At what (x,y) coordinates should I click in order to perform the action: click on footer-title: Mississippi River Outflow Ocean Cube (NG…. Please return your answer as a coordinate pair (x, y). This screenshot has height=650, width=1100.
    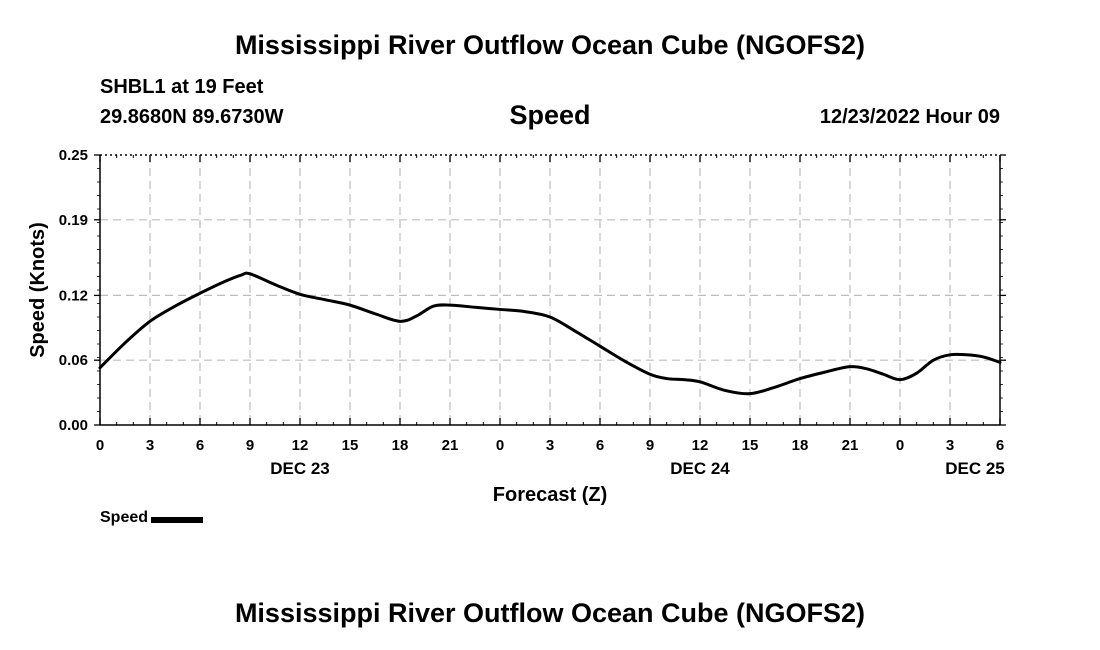
    Looking at the image, I should click on (550, 613).